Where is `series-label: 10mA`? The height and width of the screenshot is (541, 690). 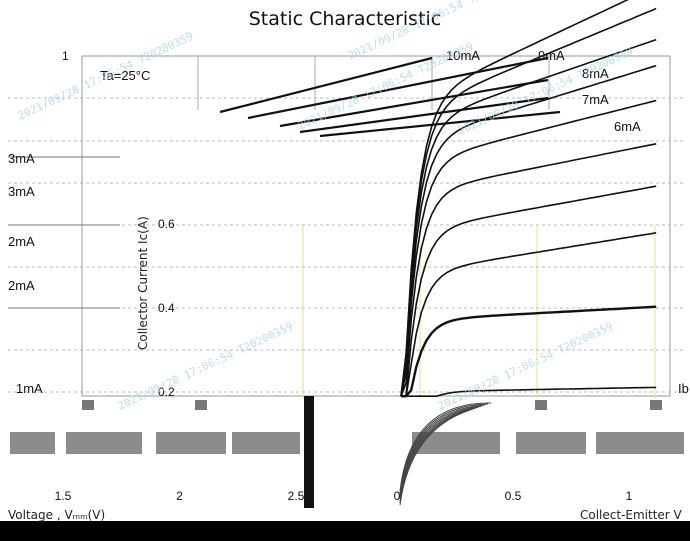
series-label: 10mA is located at coordinates (463, 55).